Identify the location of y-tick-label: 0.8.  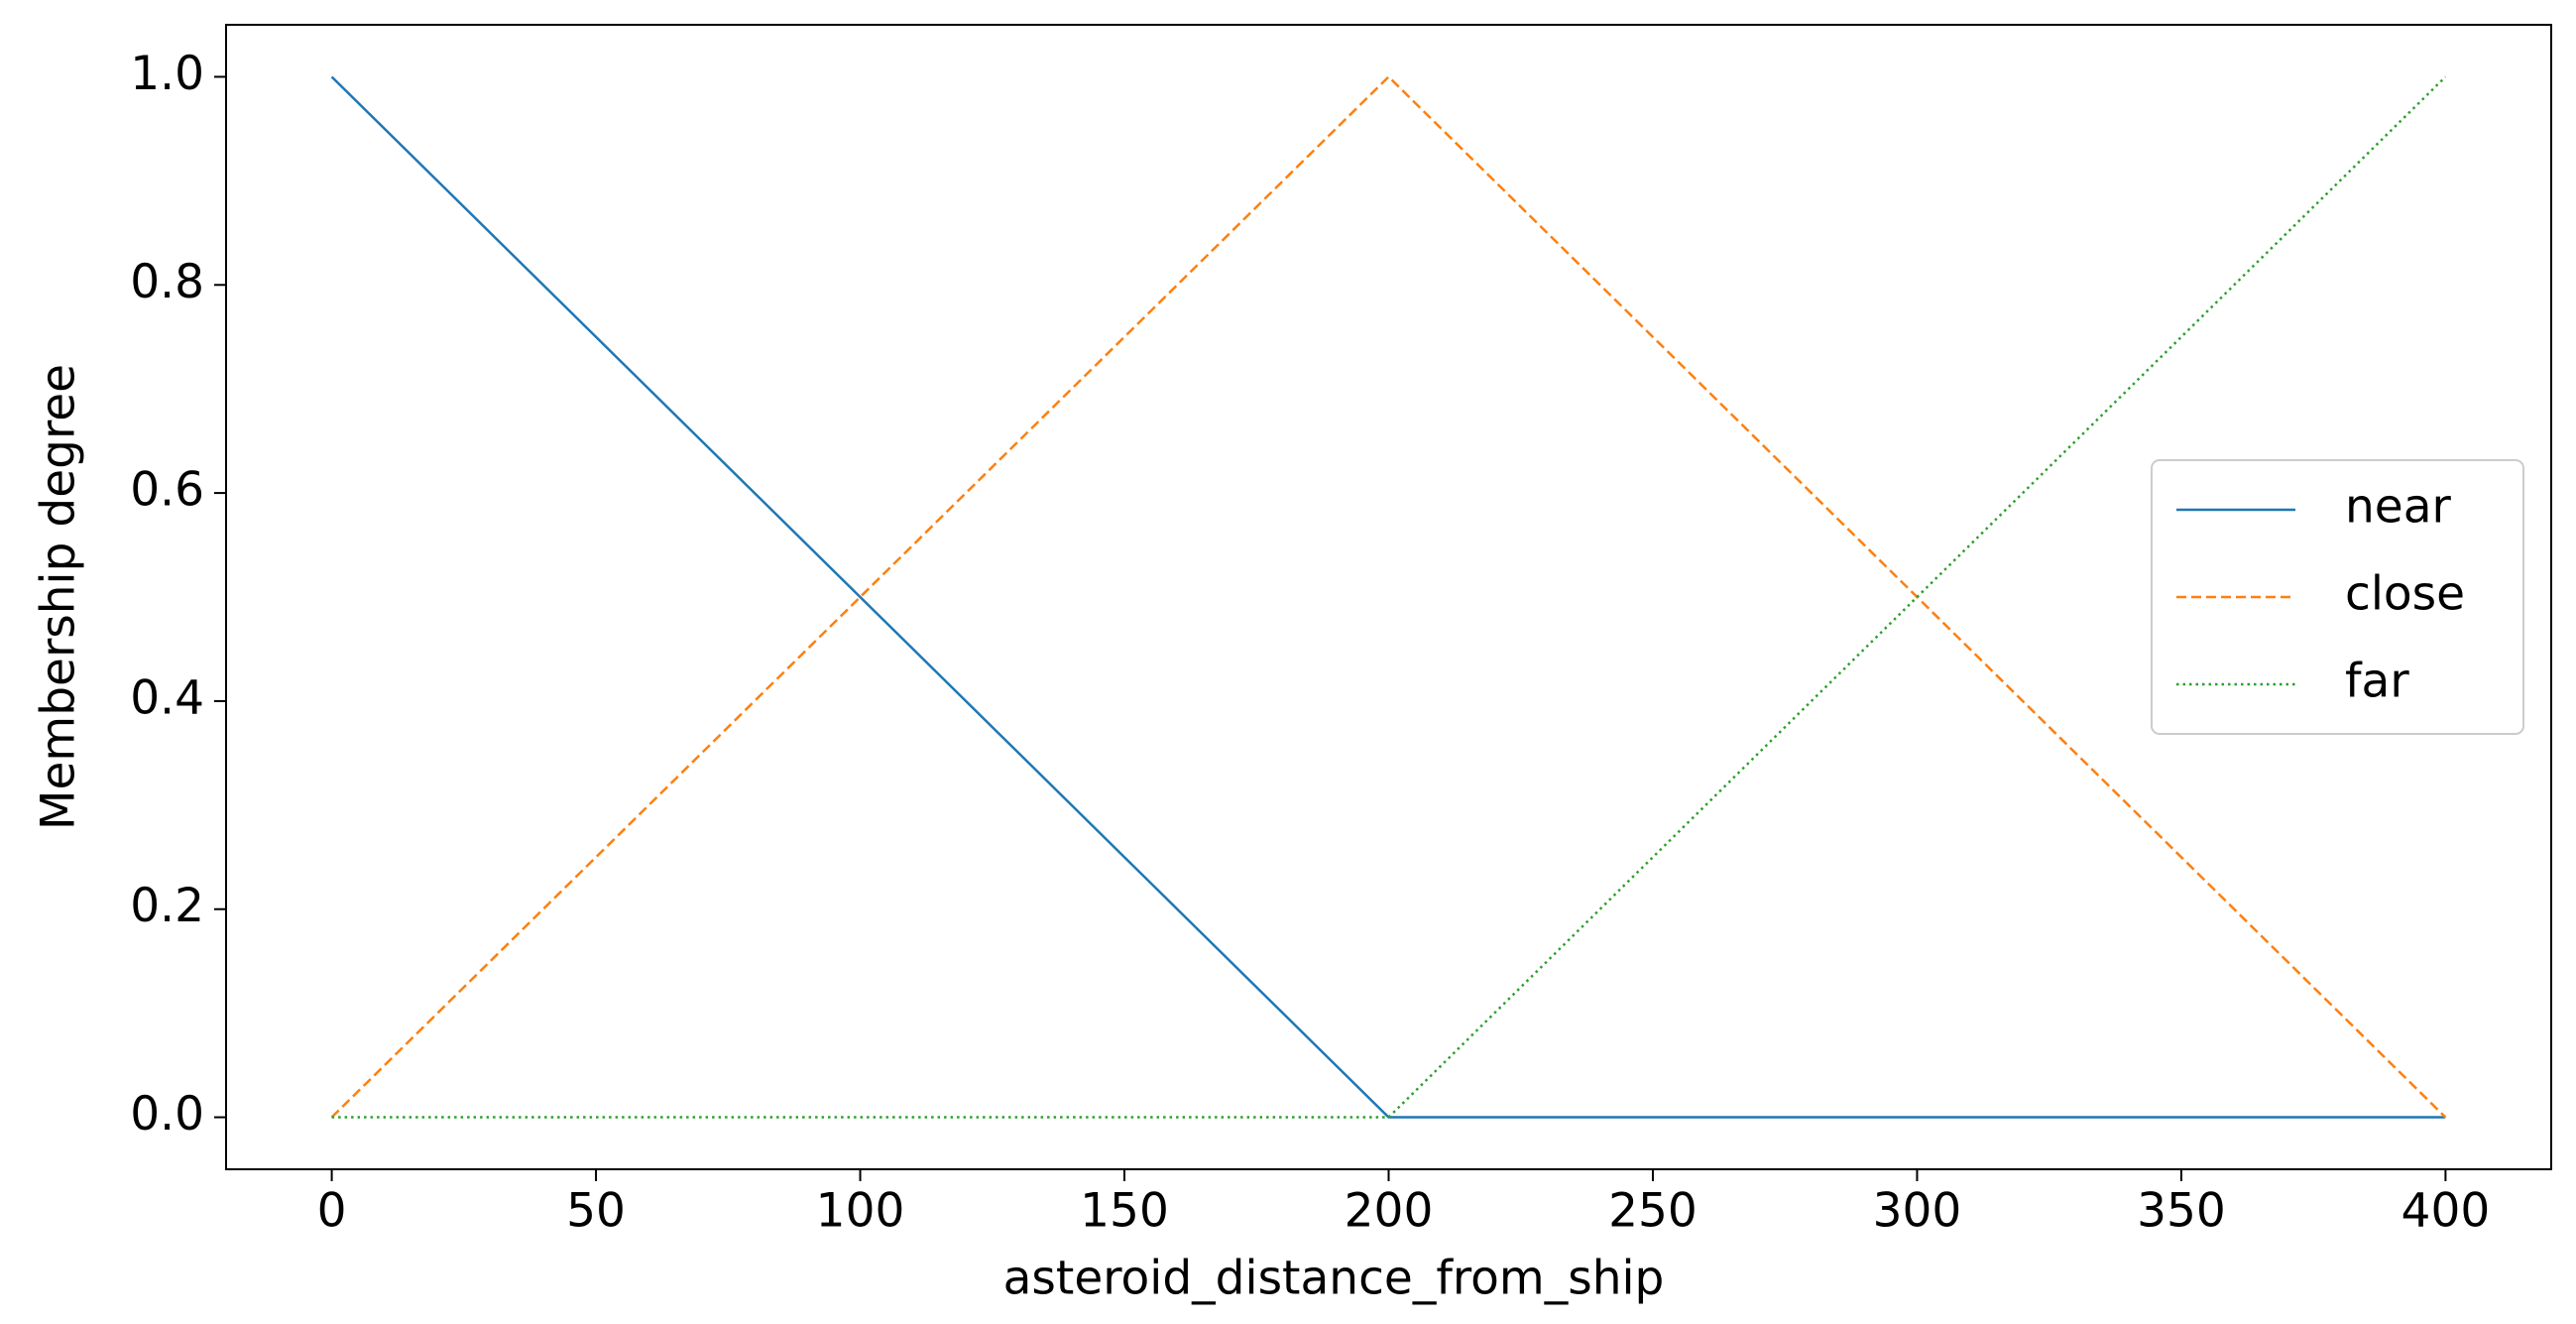
(167, 282).